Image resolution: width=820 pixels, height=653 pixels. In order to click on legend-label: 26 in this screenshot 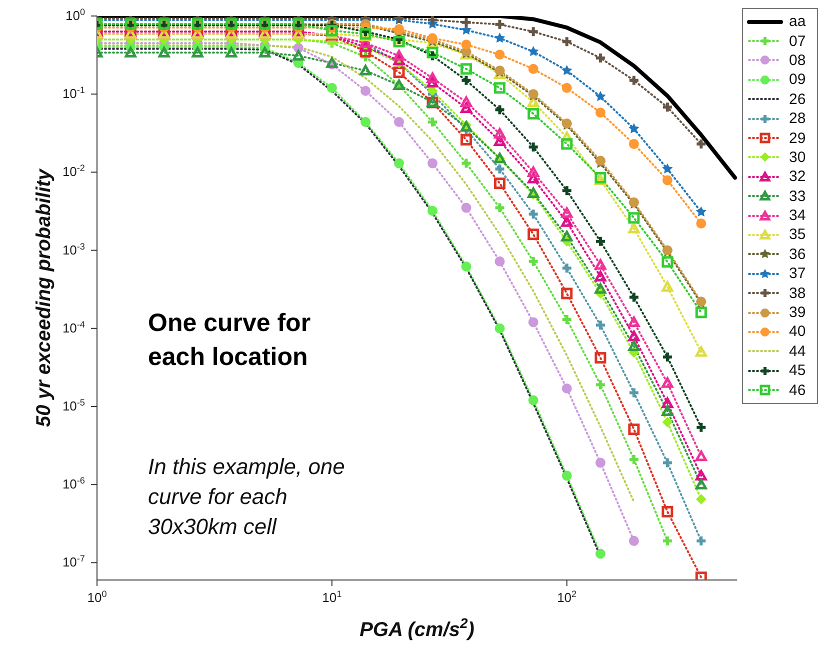, I will do `click(797, 99)`.